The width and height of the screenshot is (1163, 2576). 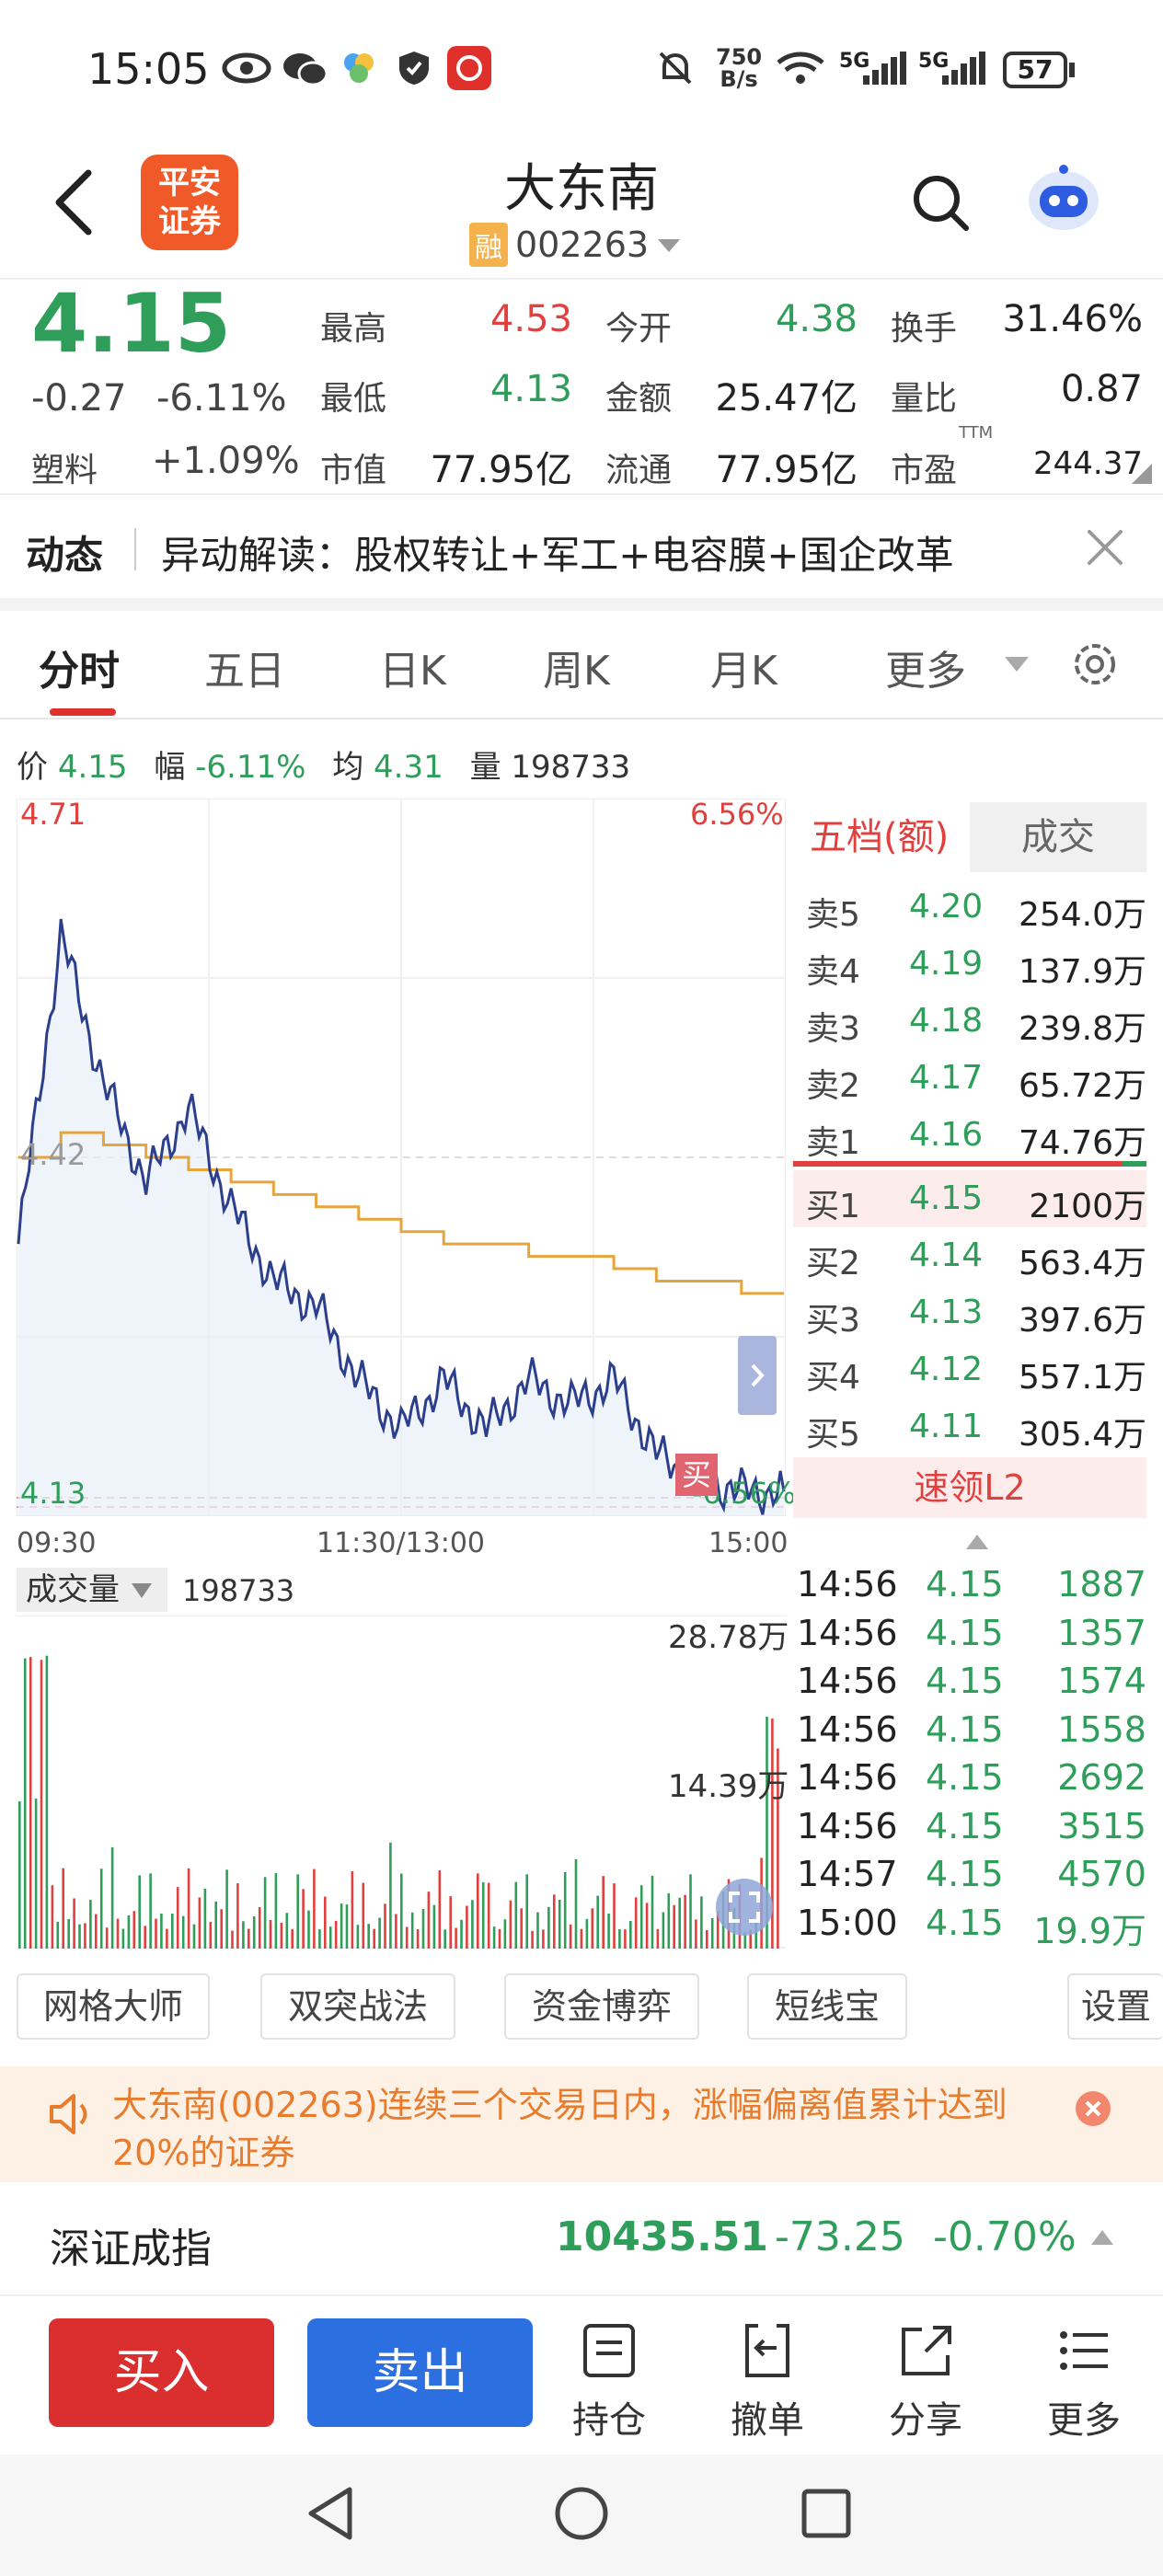 What do you see at coordinates (557, 555) in the screenshot?
I see `news-headline: 异动解读：股权转让+军工+电容膜+国企改革` at bounding box center [557, 555].